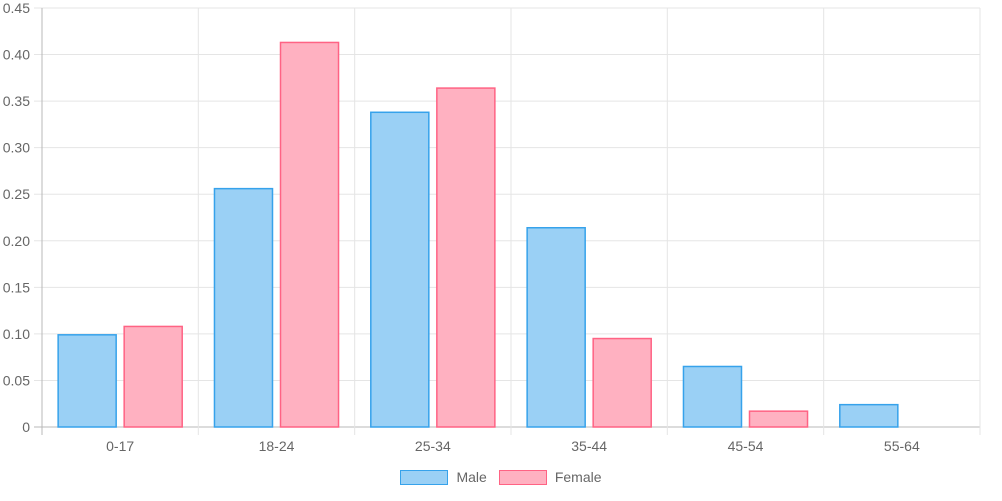 The width and height of the screenshot is (1002, 501). What do you see at coordinates (902, 446) in the screenshot?
I see `x-tick-label: 55-64` at bounding box center [902, 446].